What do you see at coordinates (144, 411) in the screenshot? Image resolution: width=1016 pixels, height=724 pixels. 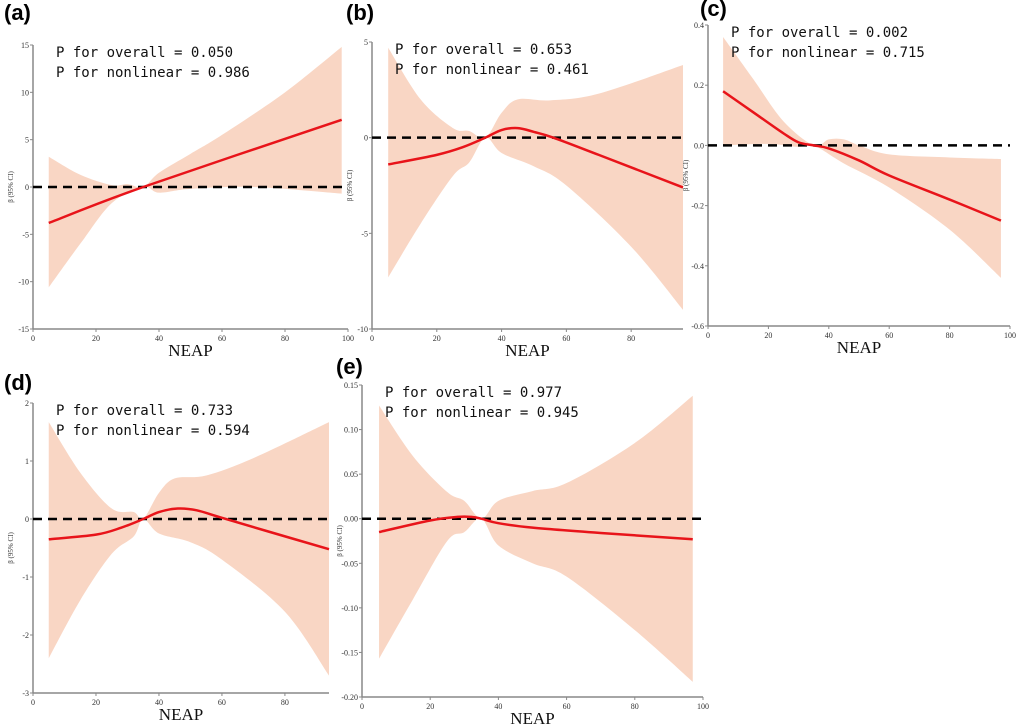 I see `p-value-annotation: P for overall = 0.733` at bounding box center [144, 411].